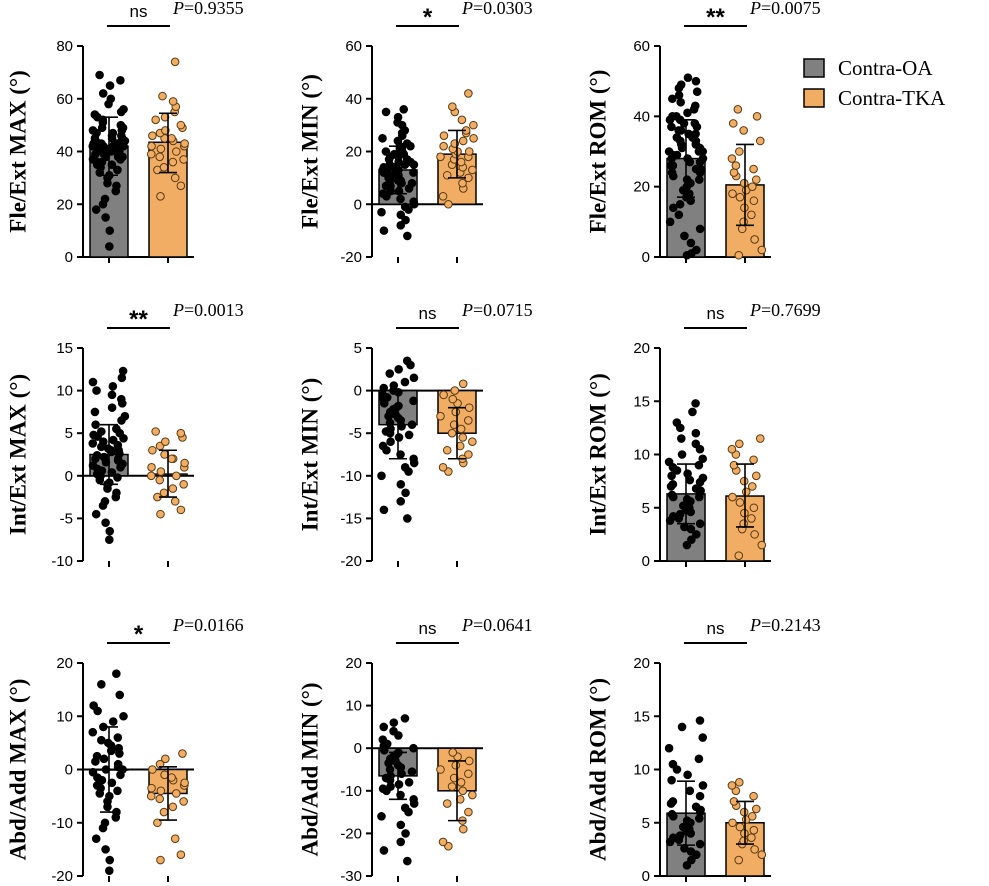 The image size is (989, 886). I want to click on y-tick-label: -30, so click(351, 876).